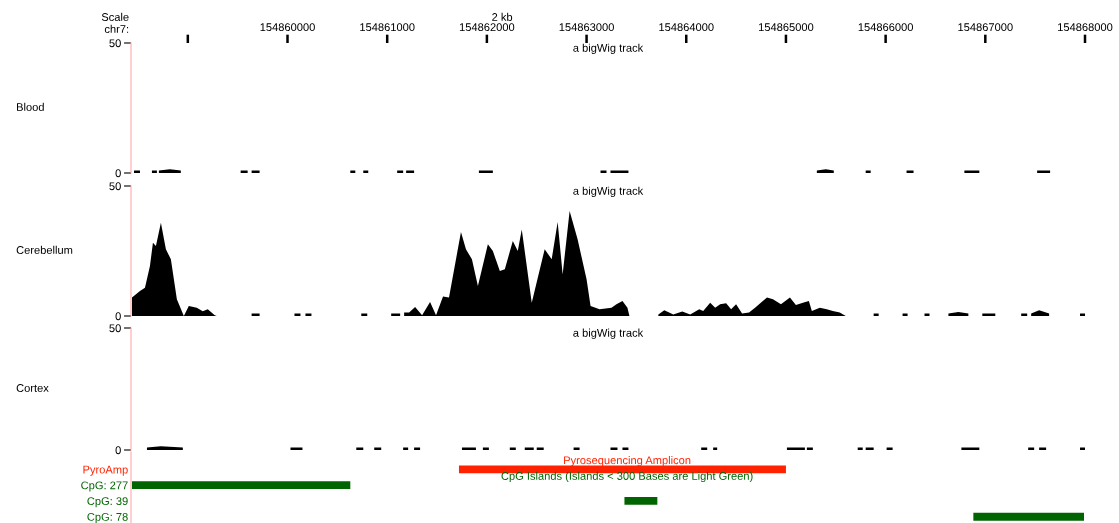 This screenshot has height=523, width=1119. What do you see at coordinates (502, 16) in the screenshot?
I see `text: 2 kb` at bounding box center [502, 16].